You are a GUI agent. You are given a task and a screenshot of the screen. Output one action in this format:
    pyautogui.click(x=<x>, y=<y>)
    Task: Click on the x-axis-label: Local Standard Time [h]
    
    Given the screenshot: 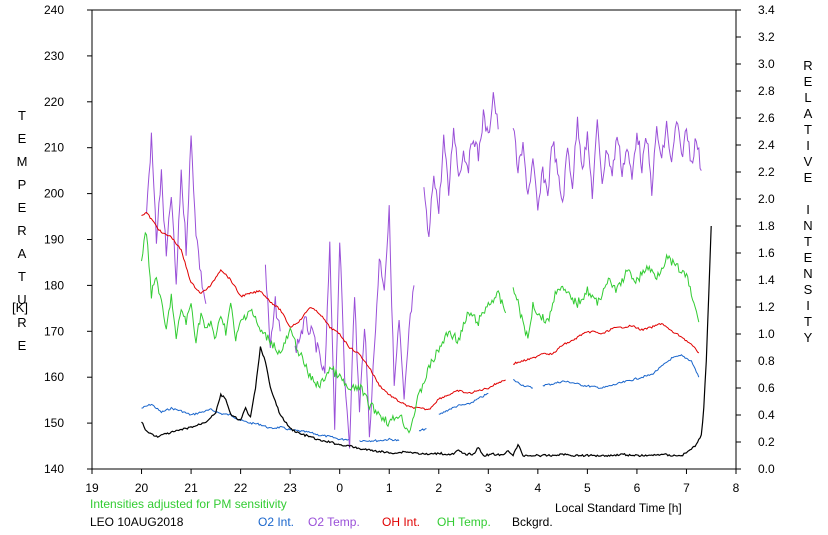 What is the action you would take?
    pyautogui.click(x=618, y=508)
    